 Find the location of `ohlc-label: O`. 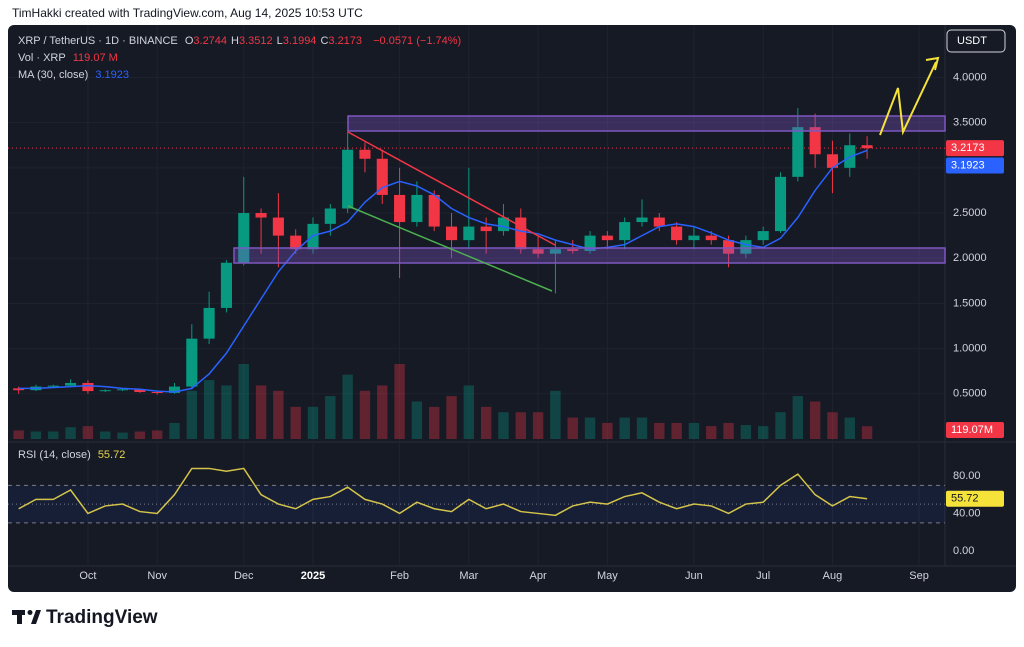

ohlc-label: O is located at coordinates (189, 41).